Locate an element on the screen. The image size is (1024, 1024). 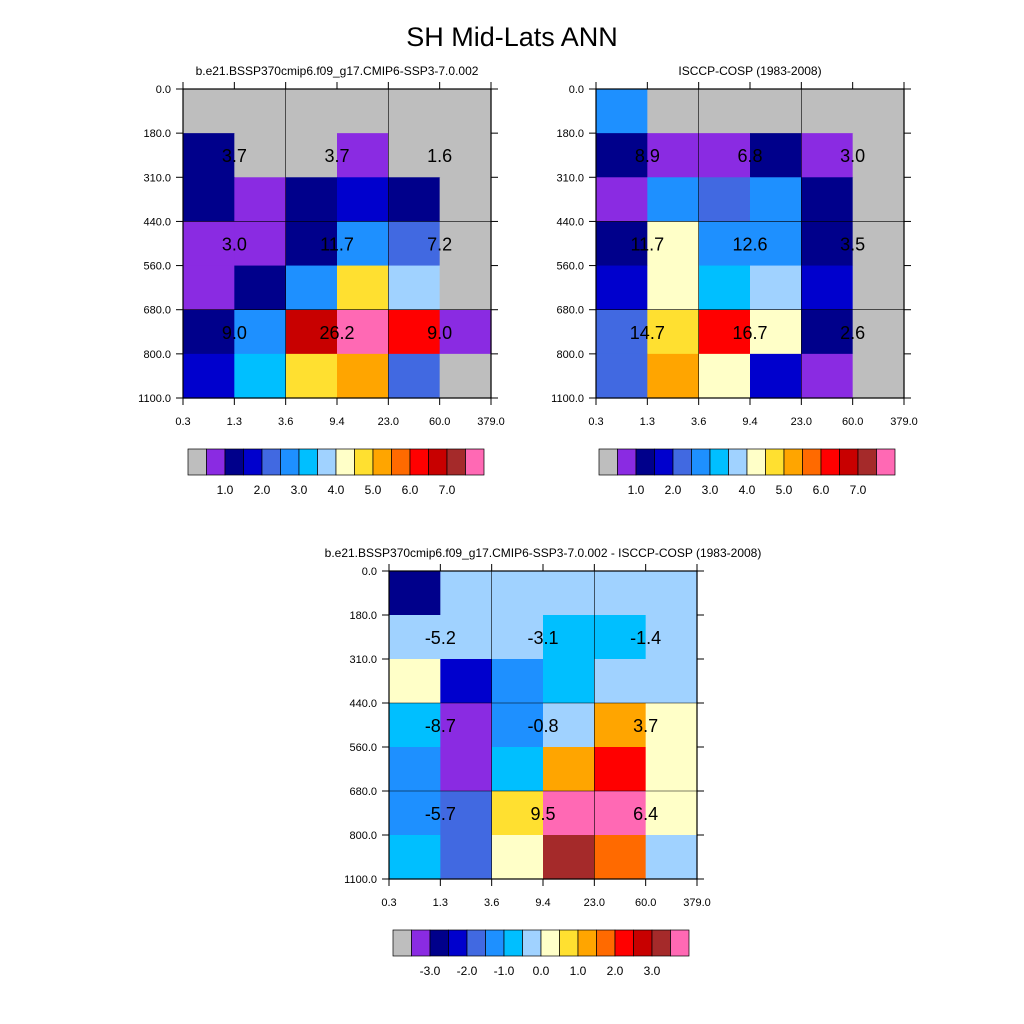
block-value-label: 16.7 is located at coordinates (749, 333).